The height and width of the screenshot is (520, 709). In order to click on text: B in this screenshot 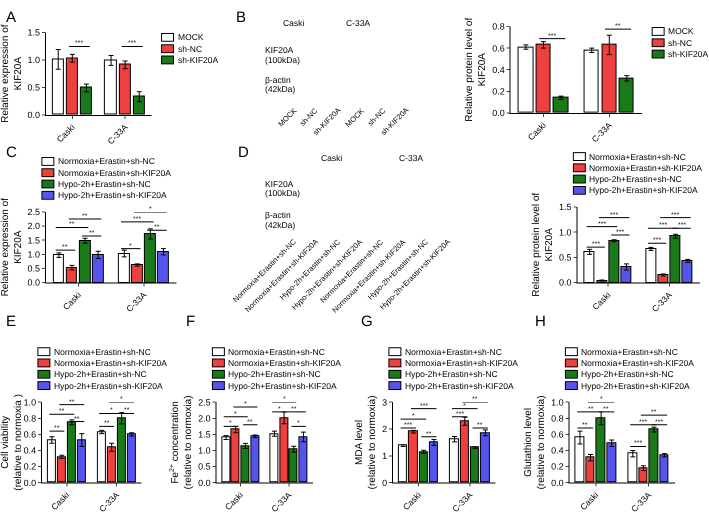, I will do `click(241, 17)`.